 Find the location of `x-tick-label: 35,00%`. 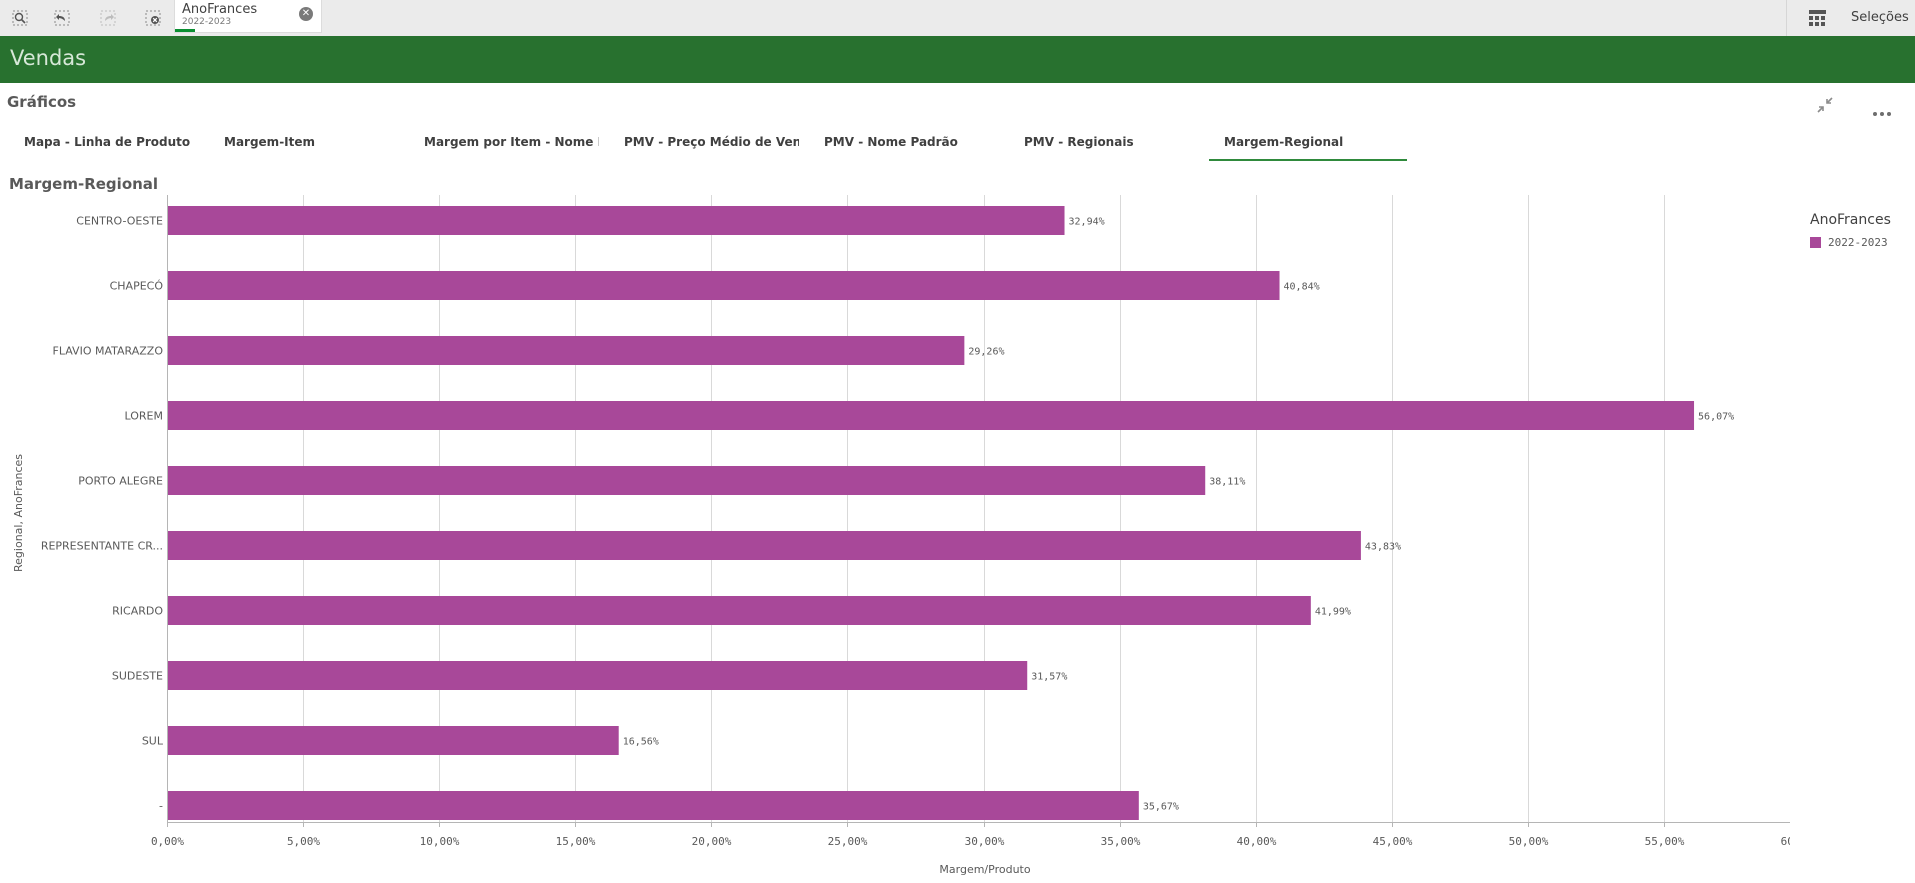

x-tick-label: 35,00% is located at coordinates (1121, 841).